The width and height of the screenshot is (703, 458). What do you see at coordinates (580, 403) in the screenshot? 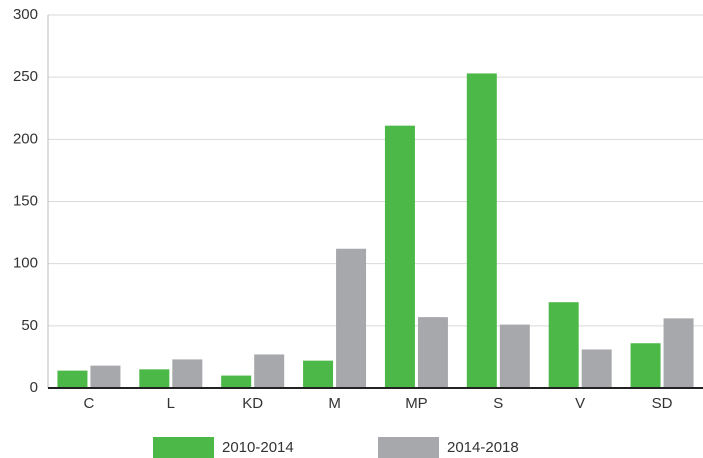
I see `x-tick-label: V` at bounding box center [580, 403].